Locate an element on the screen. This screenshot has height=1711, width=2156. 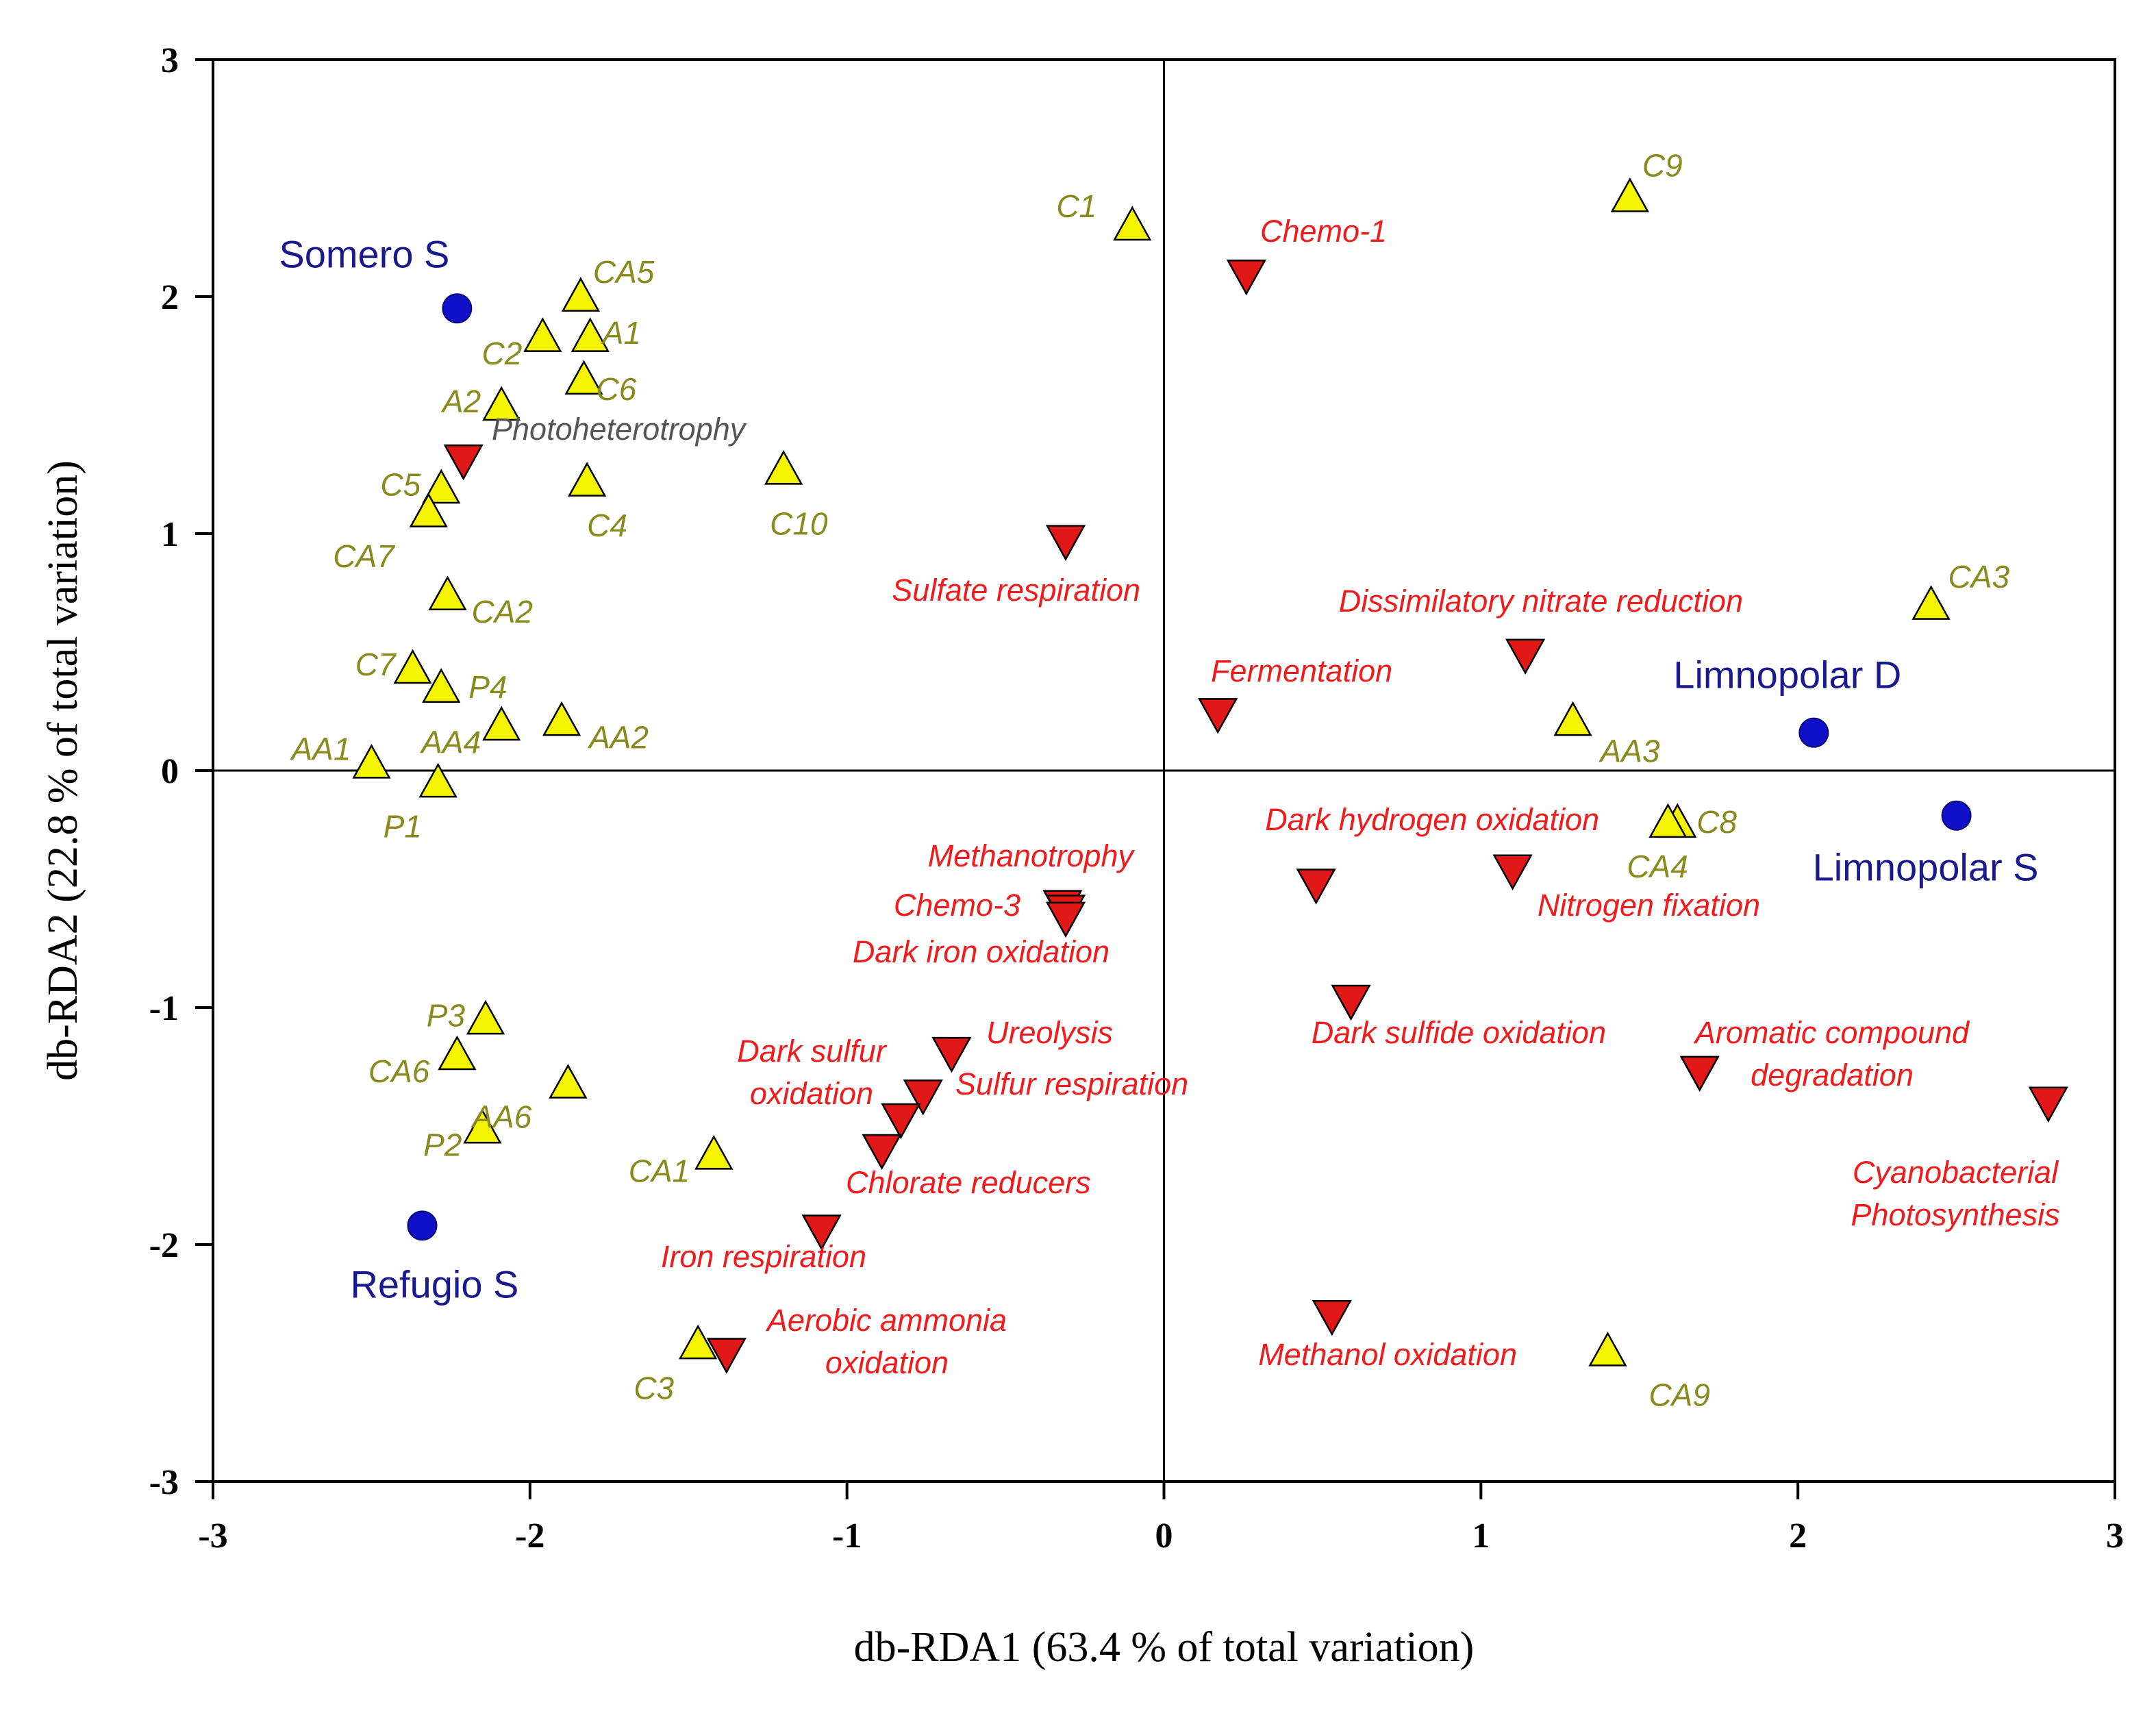
function-label-line: Ureolysis is located at coordinates (1049, 1032).